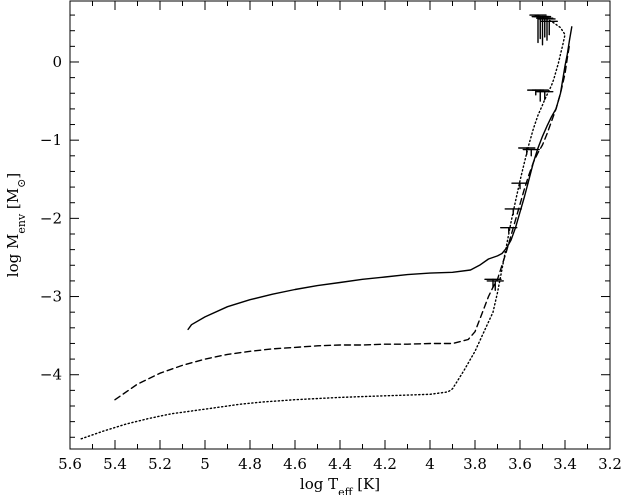 Image resolution: width=621 pixels, height=495 pixels. I want to click on y-tick-label: −3, so click(51, 297).